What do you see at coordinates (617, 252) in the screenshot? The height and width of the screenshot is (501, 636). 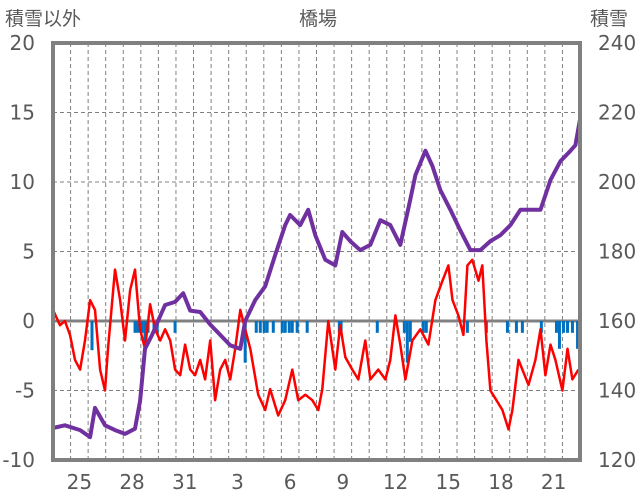 I see `right-tick-label: 180` at bounding box center [617, 252].